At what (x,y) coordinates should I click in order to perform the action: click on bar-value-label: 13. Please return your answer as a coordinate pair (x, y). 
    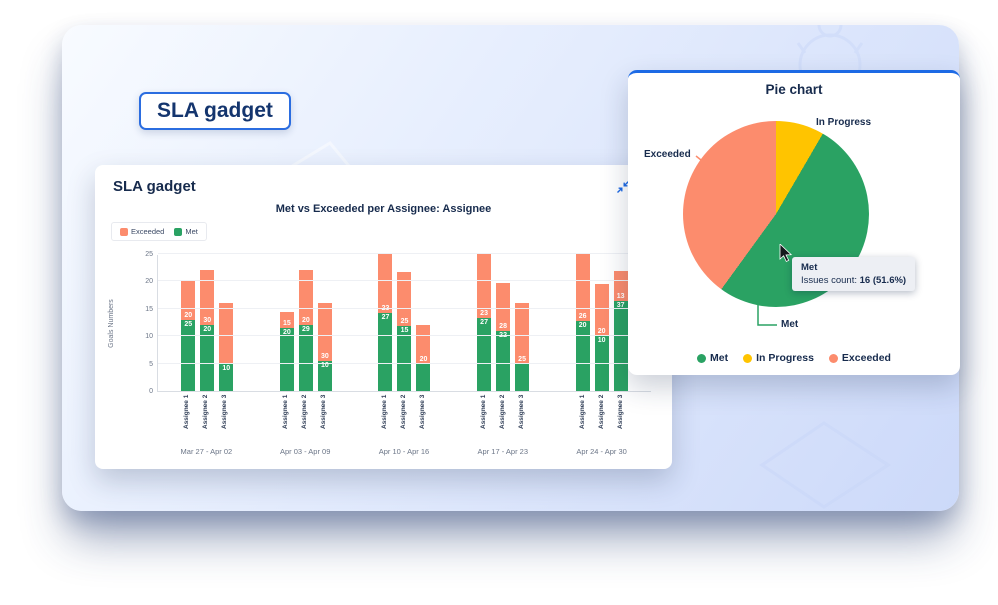
    Looking at the image, I should click on (620, 297).